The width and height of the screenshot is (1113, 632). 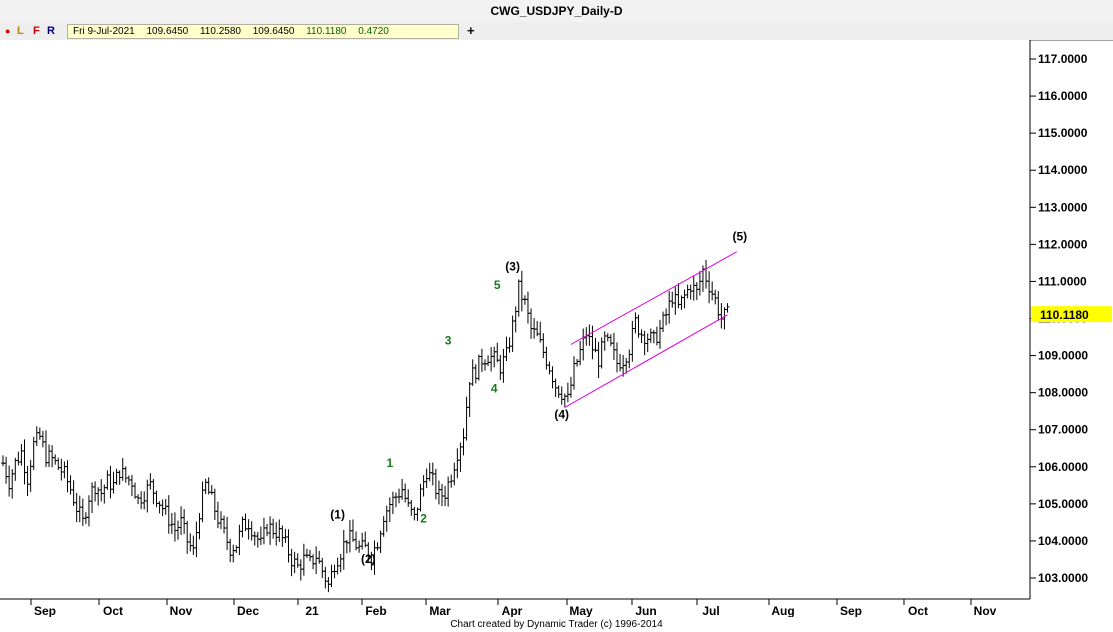 What do you see at coordinates (645, 610) in the screenshot?
I see `x-tick-label: Jun` at bounding box center [645, 610].